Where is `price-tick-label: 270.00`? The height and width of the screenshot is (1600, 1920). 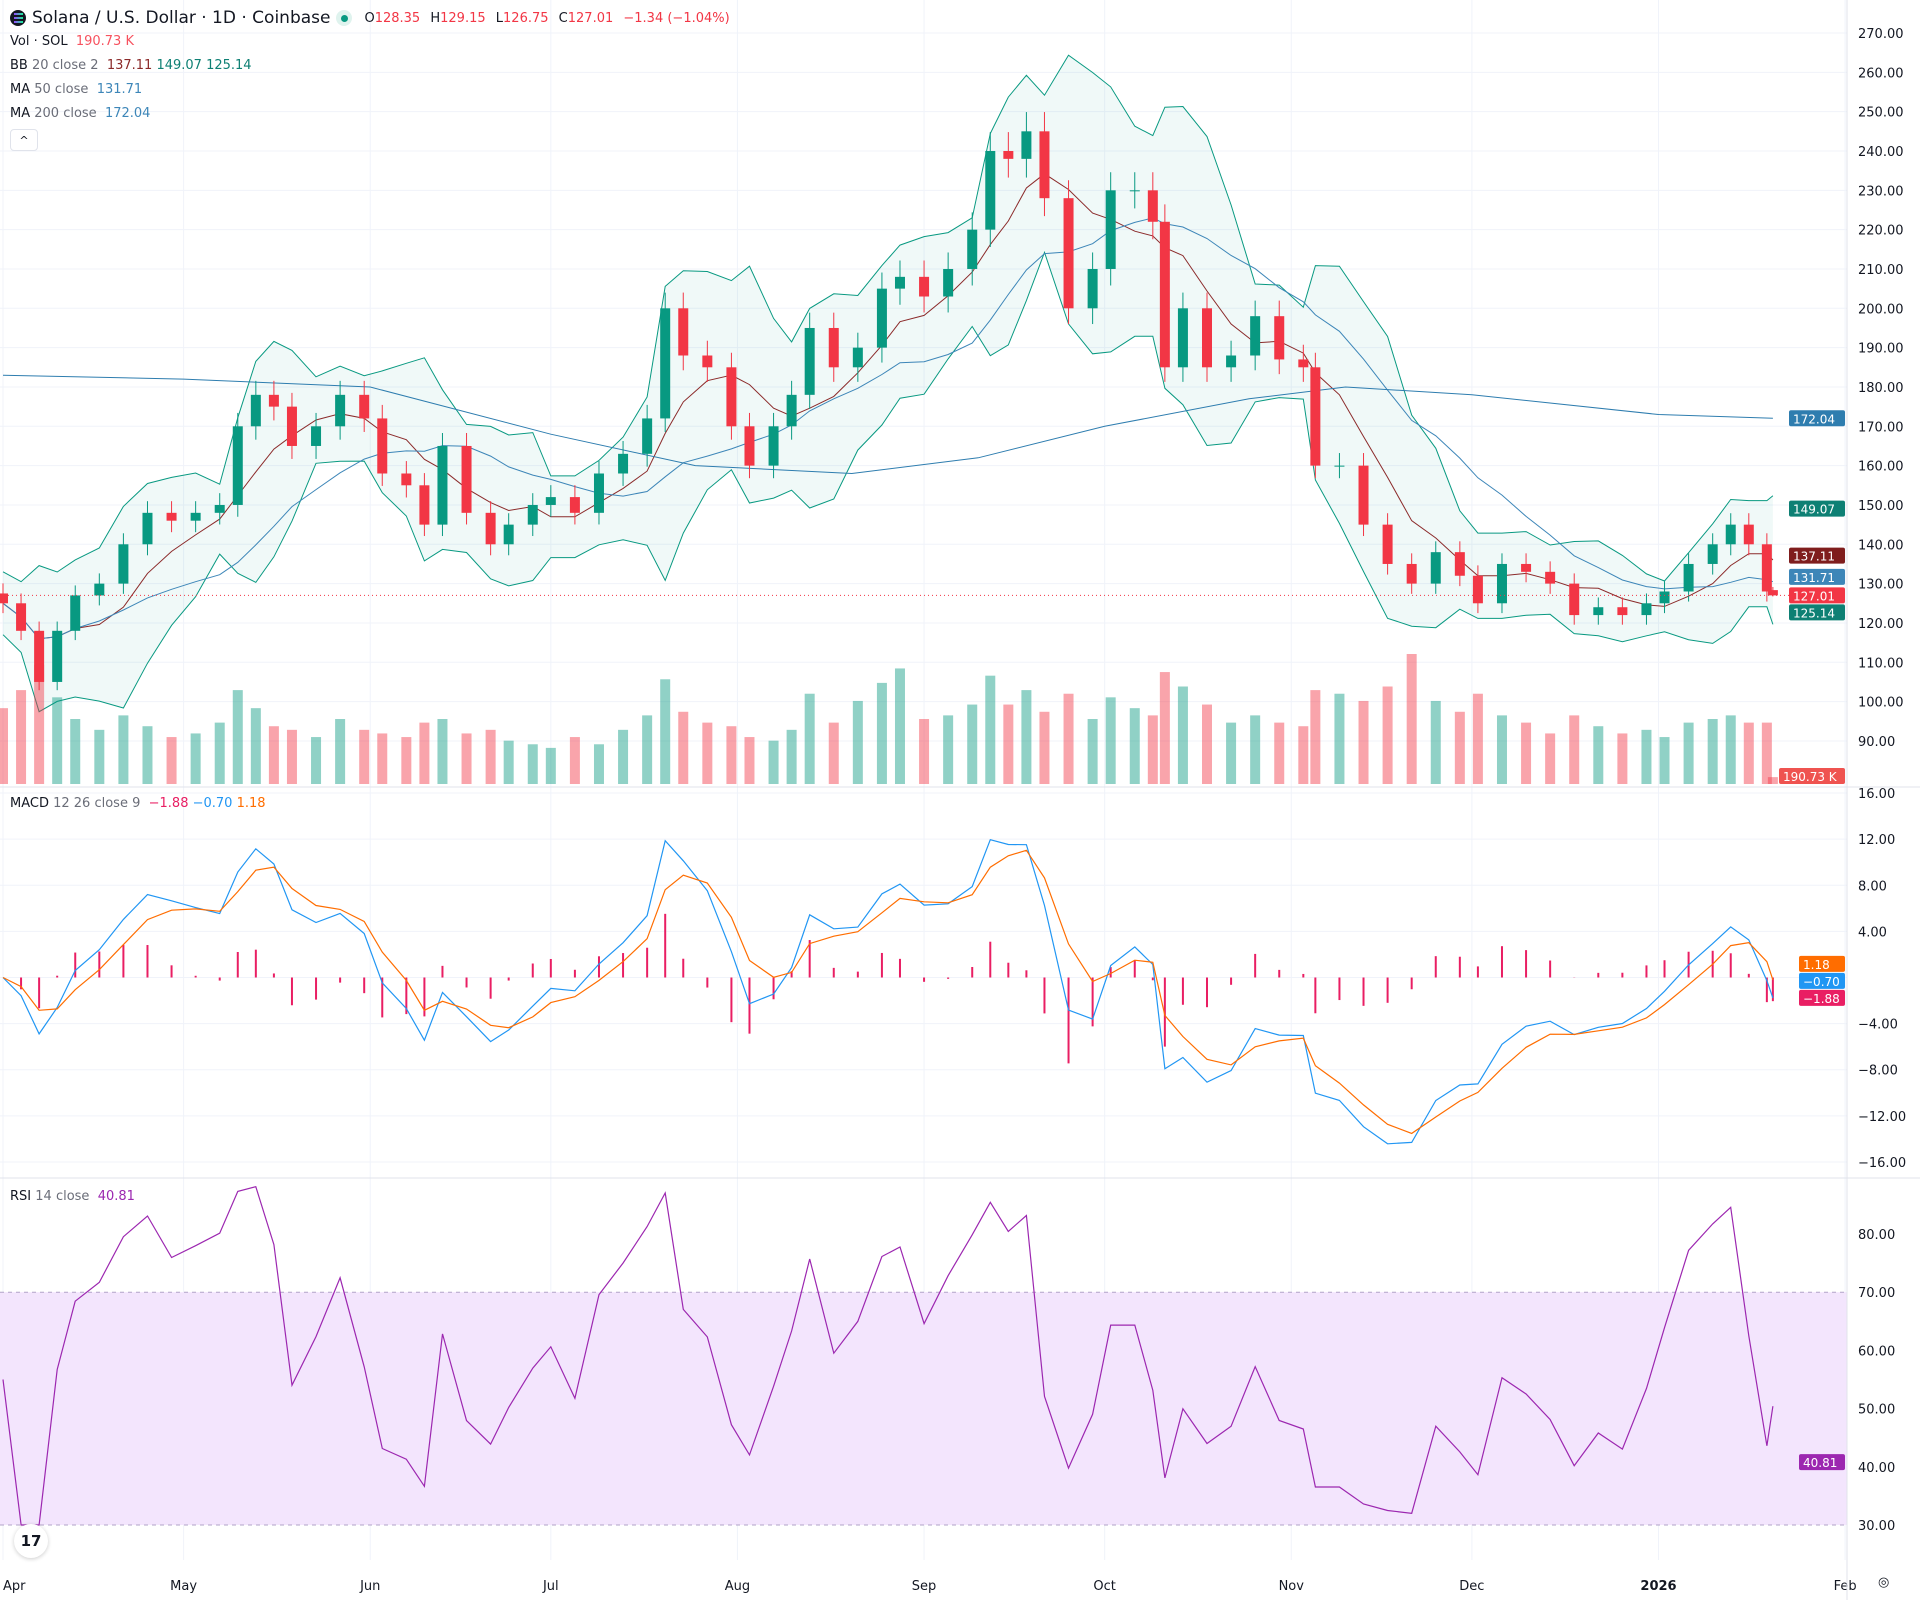 price-tick-label: 270.00 is located at coordinates (1881, 34).